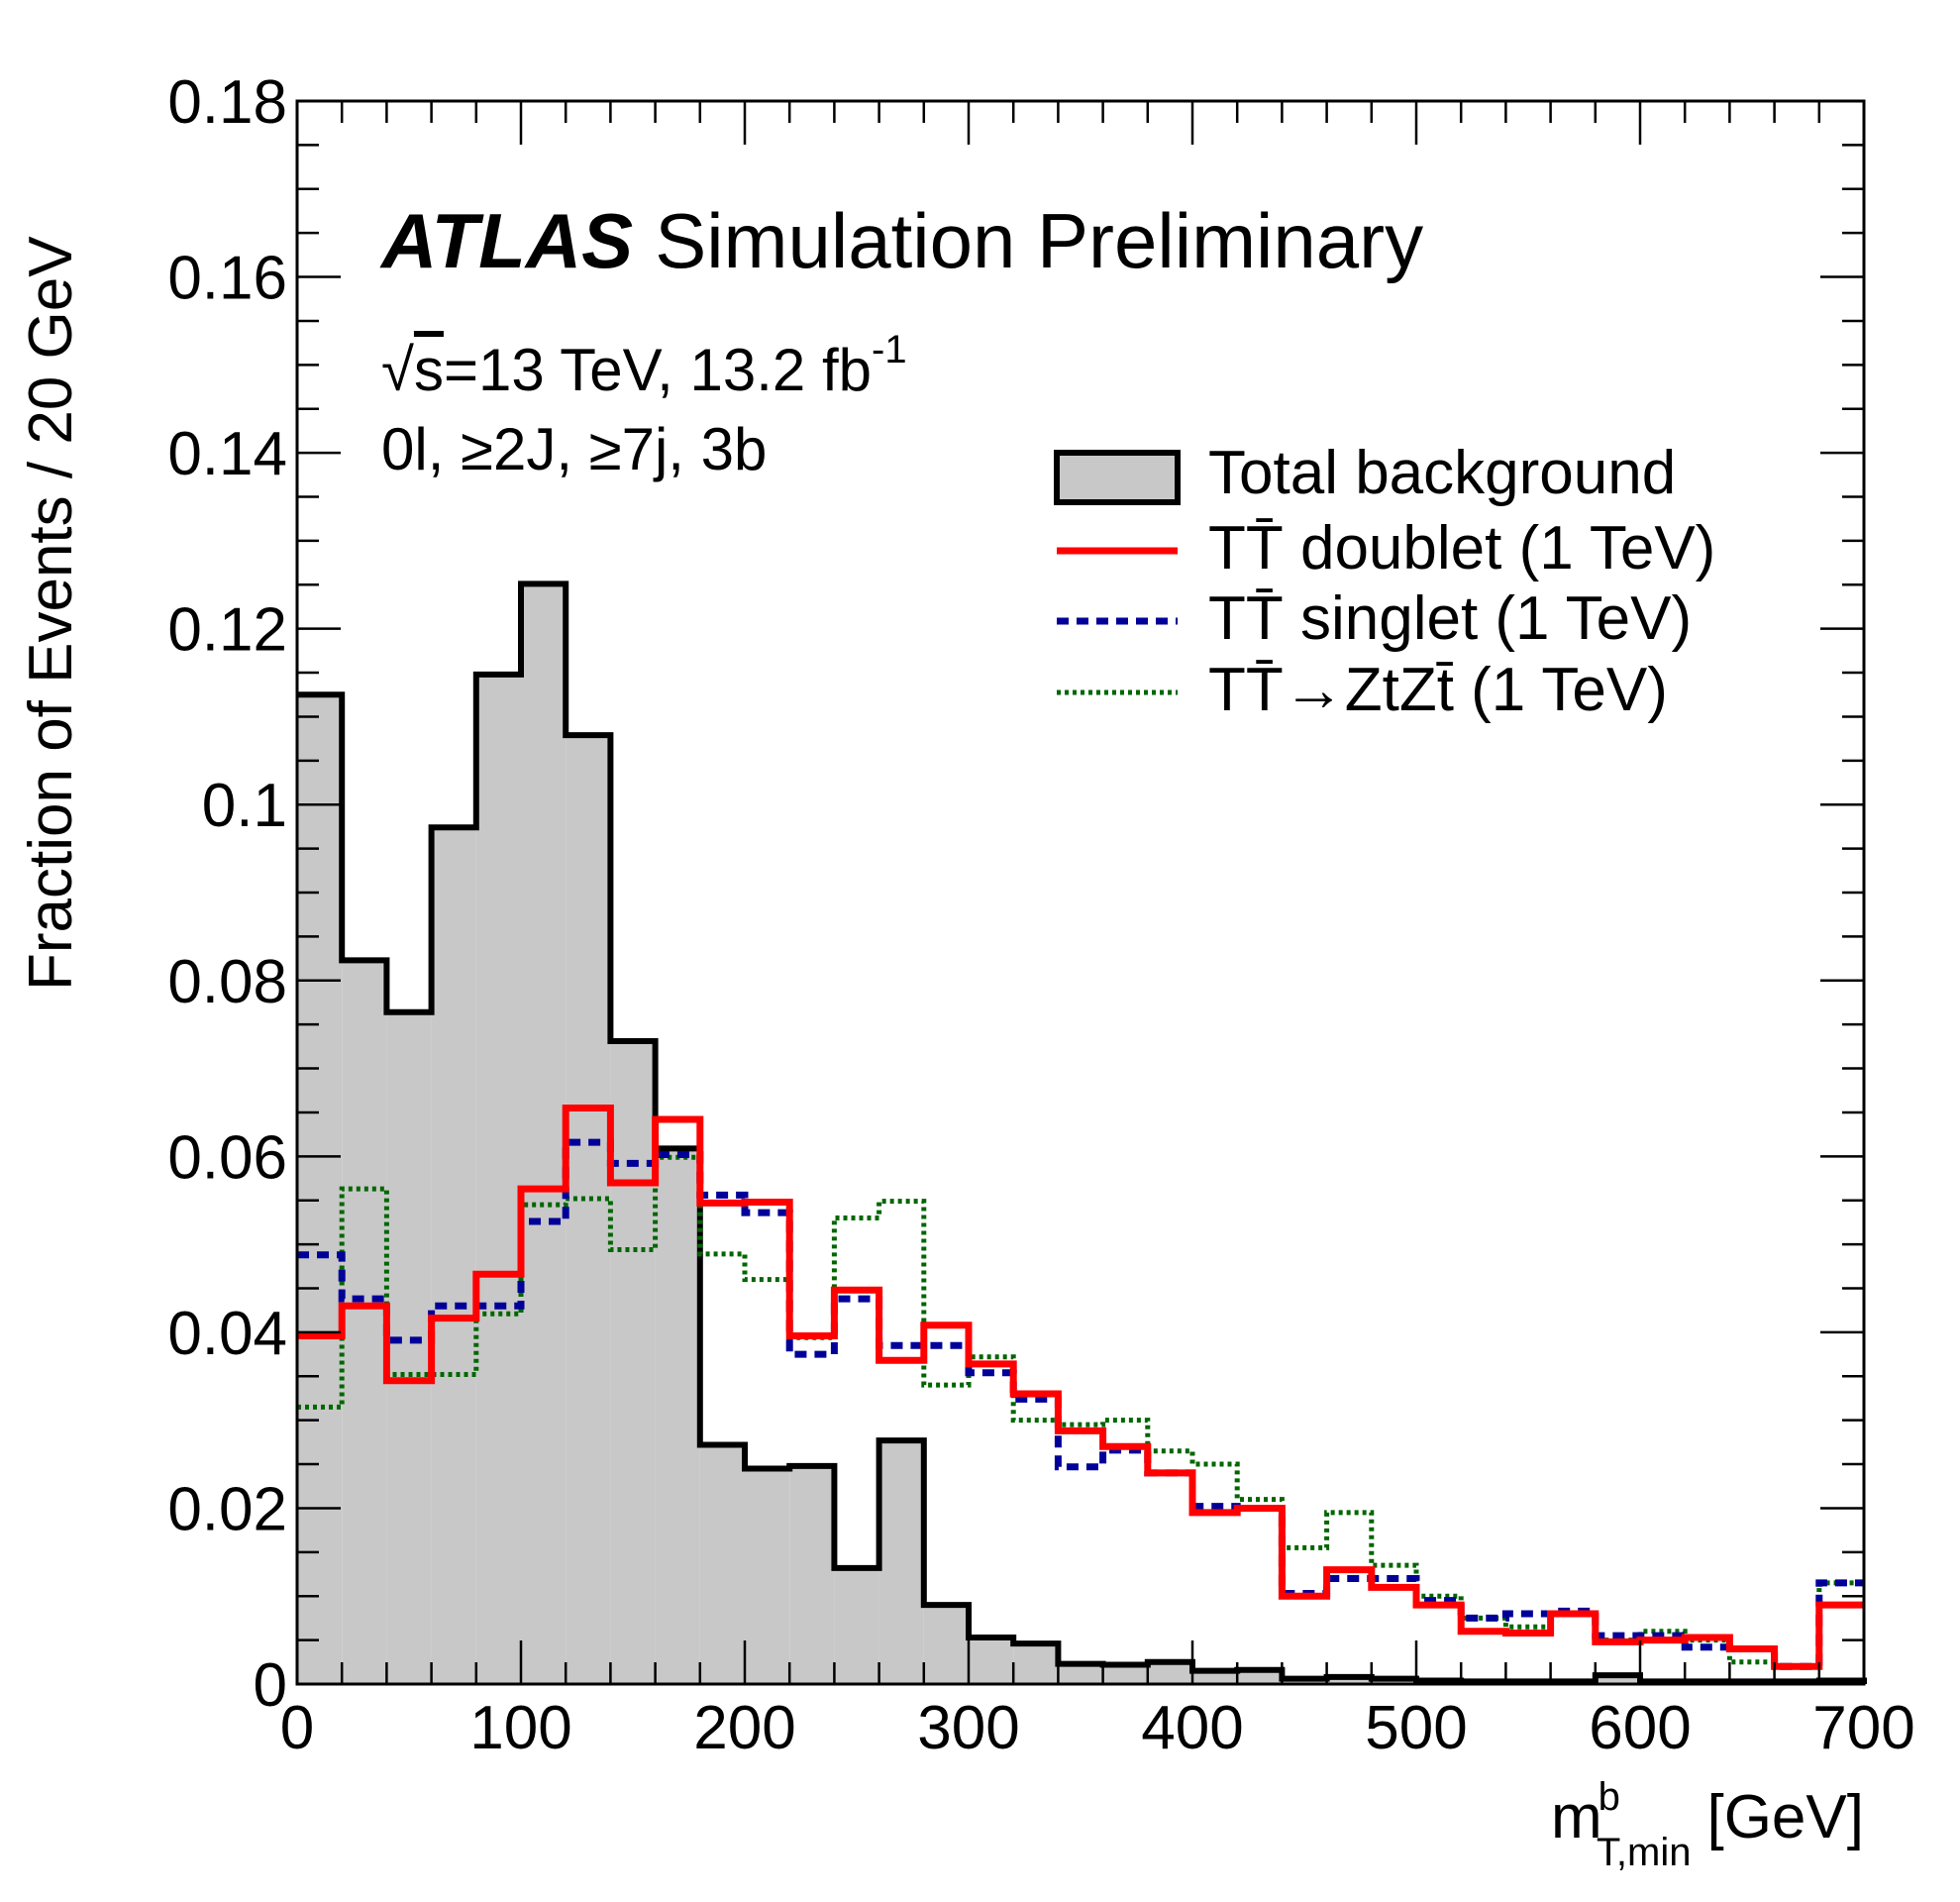  Describe the element at coordinates (890, 349) in the screenshot. I see `energy-sup: -1` at that location.